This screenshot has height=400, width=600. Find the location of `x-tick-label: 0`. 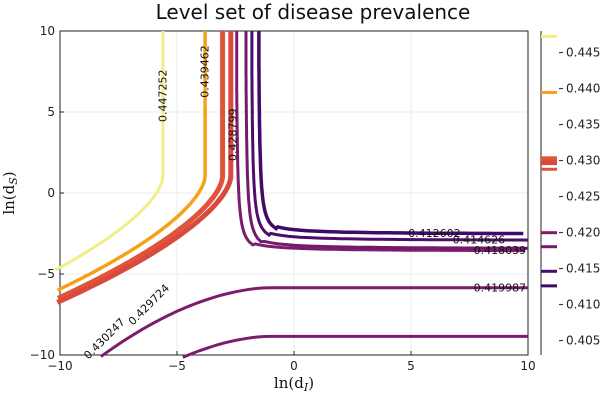

x-tick-label: 0 is located at coordinates (294, 366).